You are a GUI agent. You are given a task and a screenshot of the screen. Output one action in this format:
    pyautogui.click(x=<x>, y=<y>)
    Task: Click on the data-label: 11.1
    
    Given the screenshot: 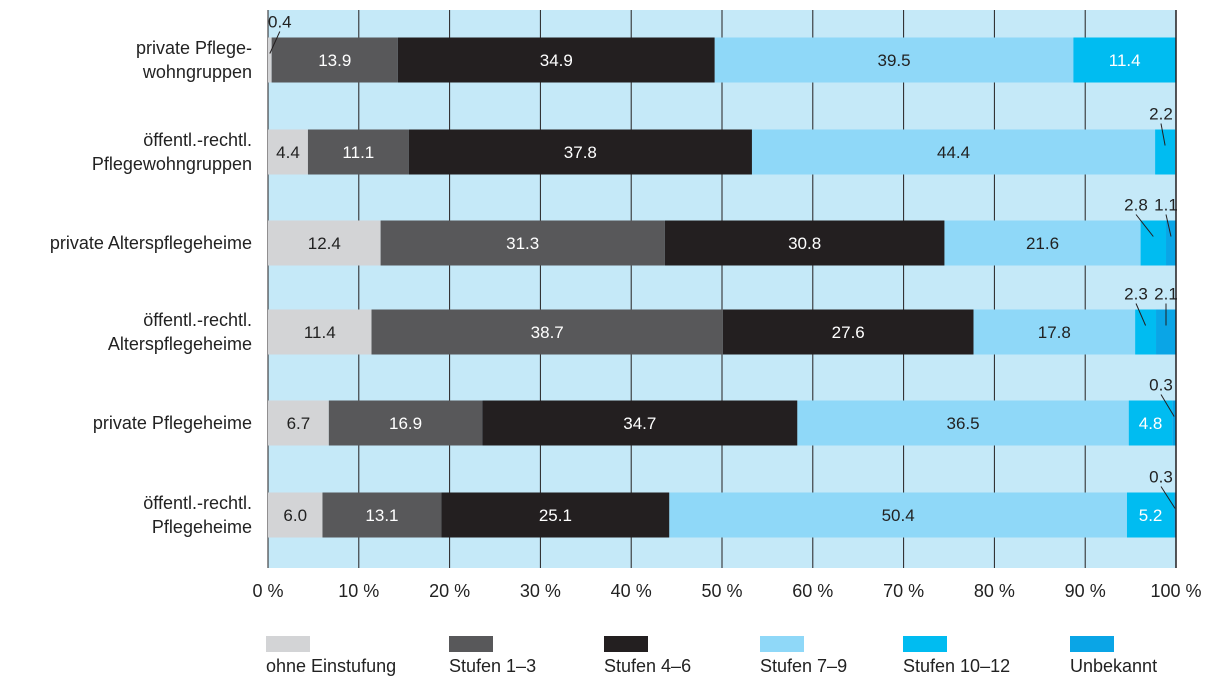 What is the action you would take?
    pyautogui.click(x=358, y=152)
    